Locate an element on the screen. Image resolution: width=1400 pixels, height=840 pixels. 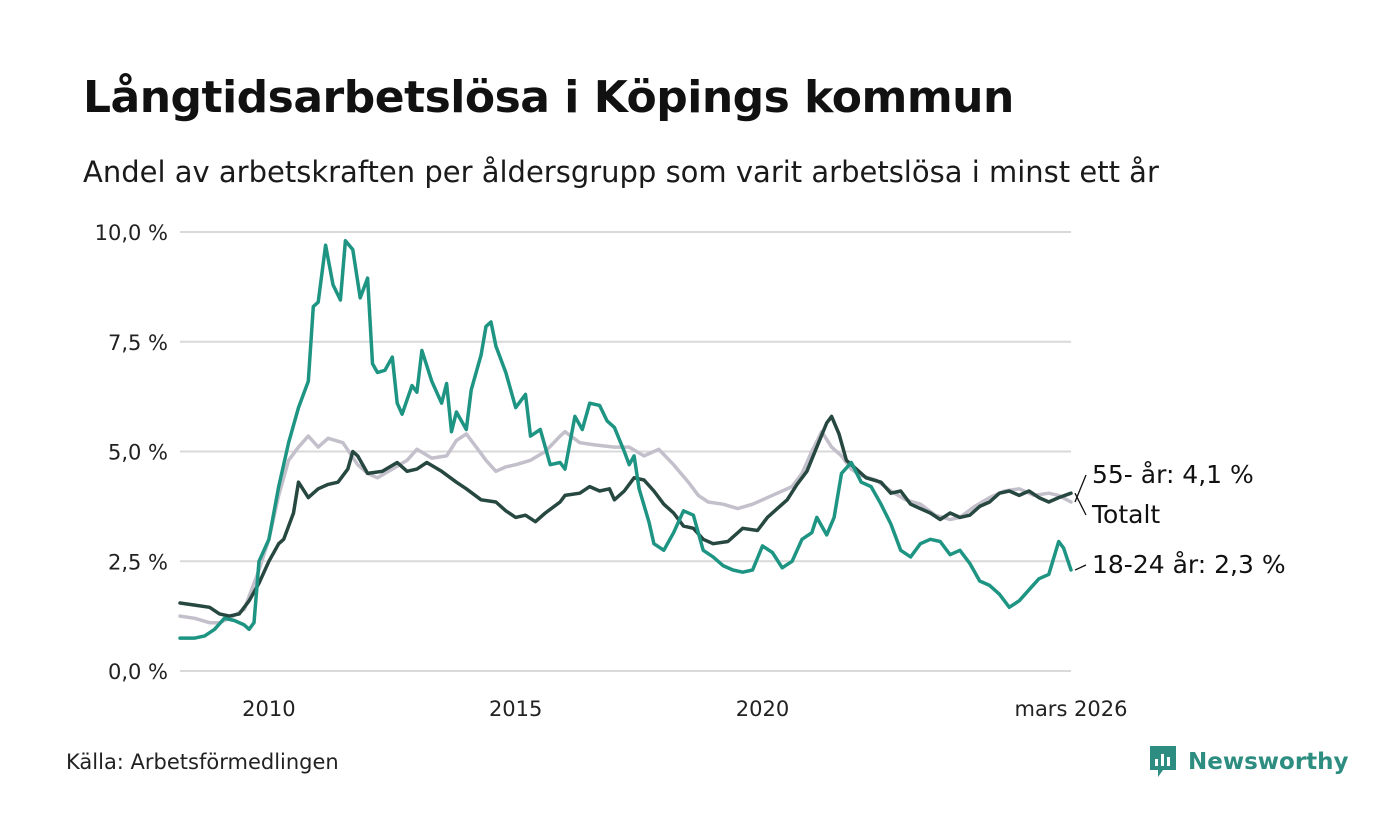
y-axis-ticks: 0,0 % 2,5 % 5,0 % 7,5 % 10,0 % is located at coordinates (131, 452).